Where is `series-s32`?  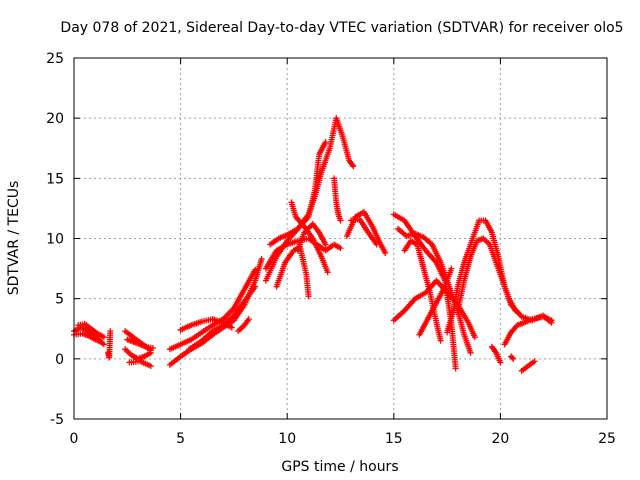 series-s32 is located at coordinates (528, 366).